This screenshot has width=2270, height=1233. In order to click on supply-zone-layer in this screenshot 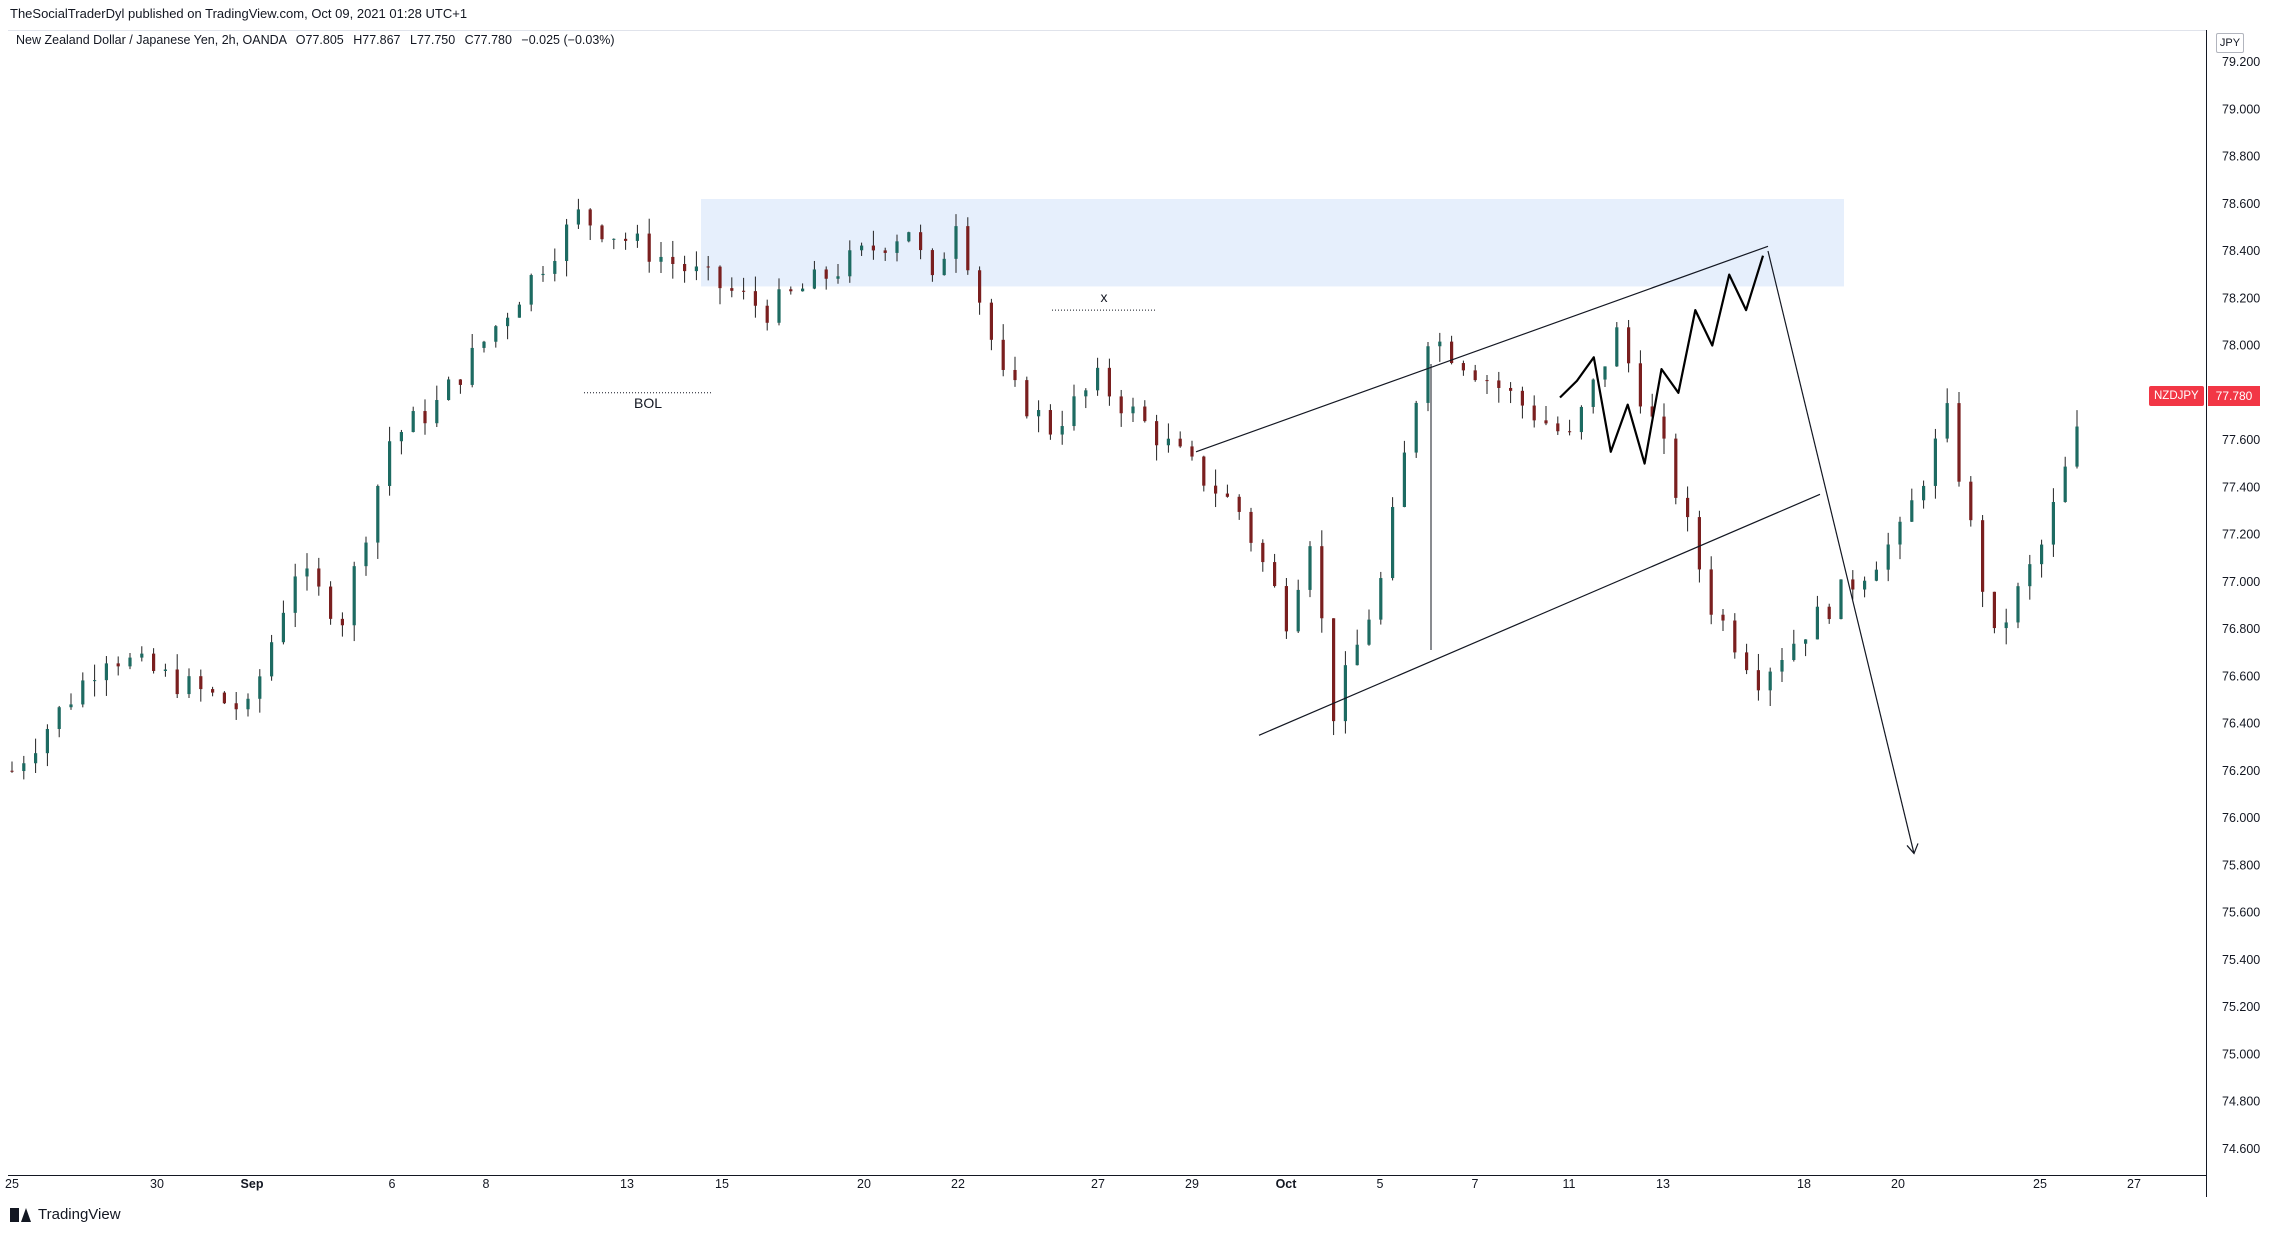, I will do `click(1272, 243)`.